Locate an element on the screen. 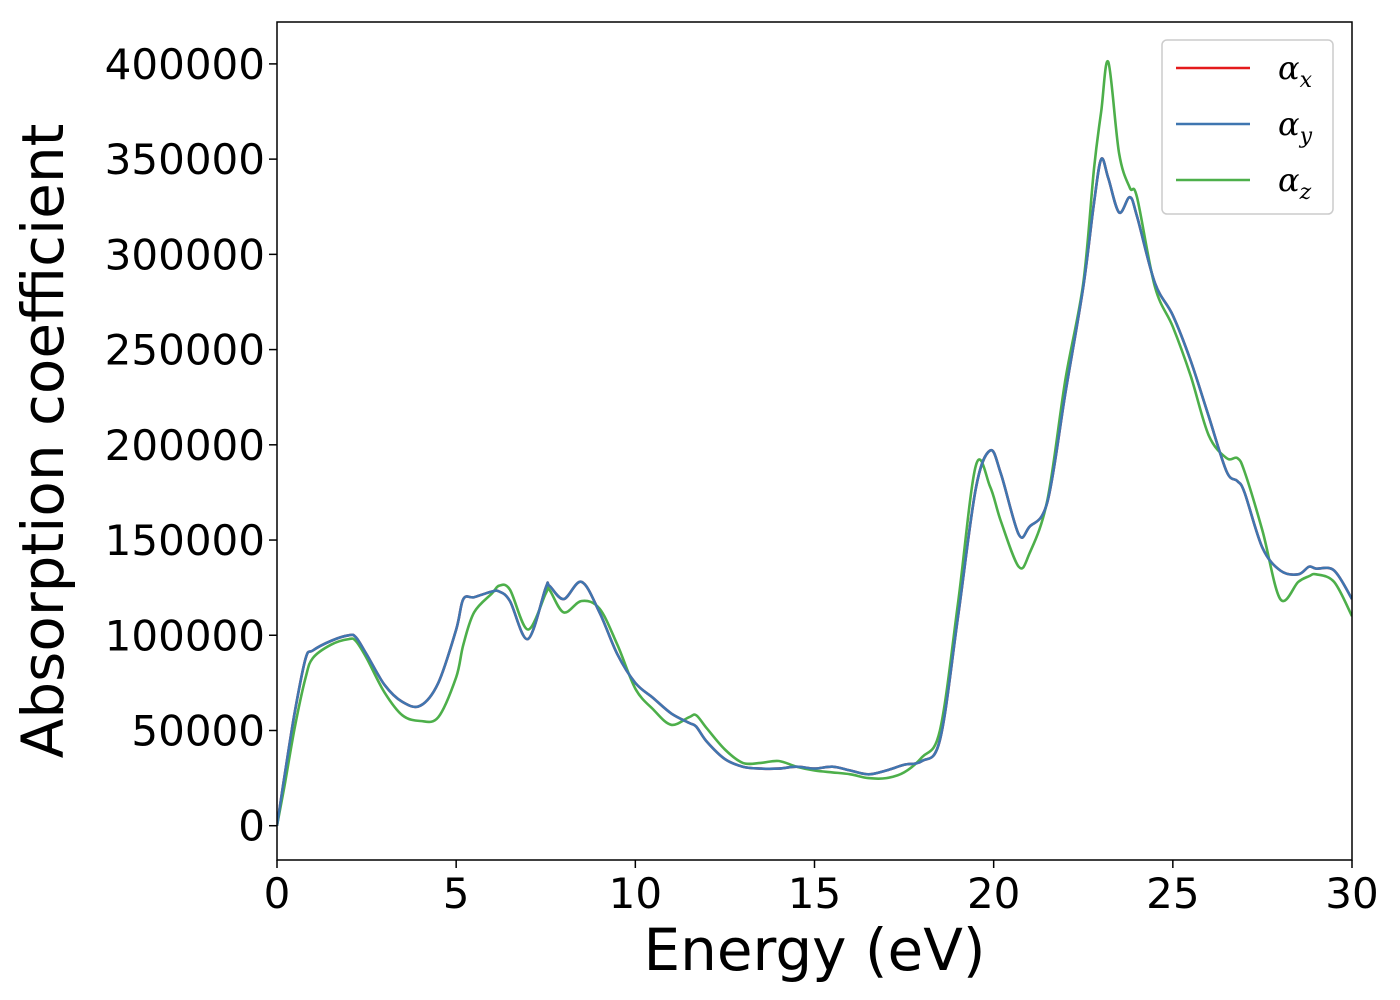 This screenshot has width=1400, height=1000. x-tick-label: 15 is located at coordinates (814, 893).